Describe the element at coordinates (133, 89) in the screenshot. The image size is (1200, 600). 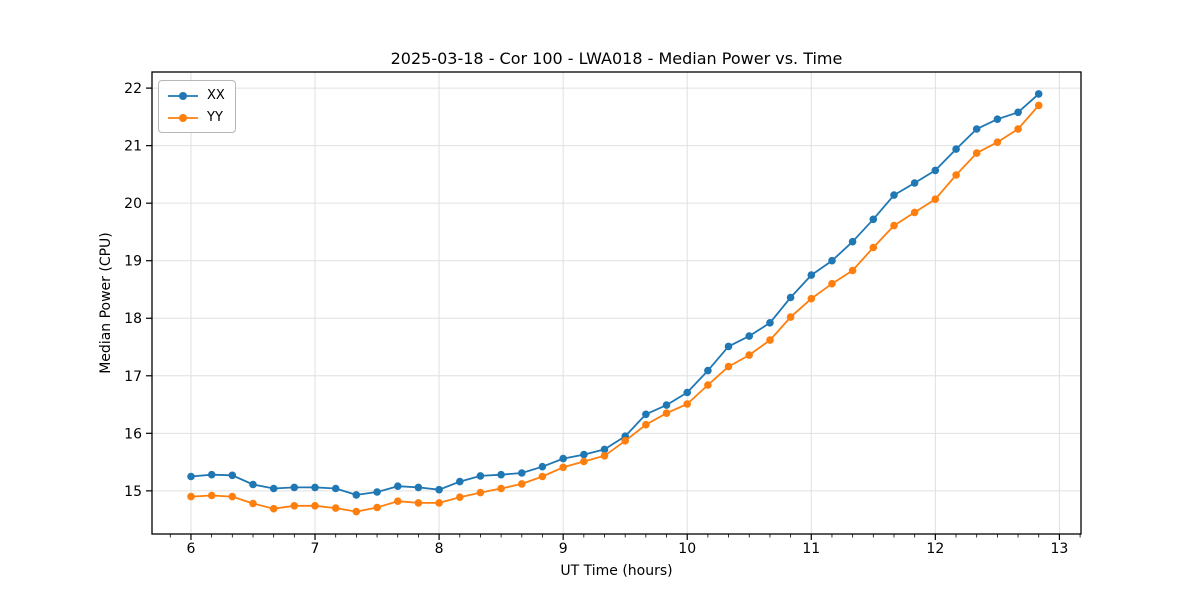
I see `y-tick-label-22: 22` at that location.